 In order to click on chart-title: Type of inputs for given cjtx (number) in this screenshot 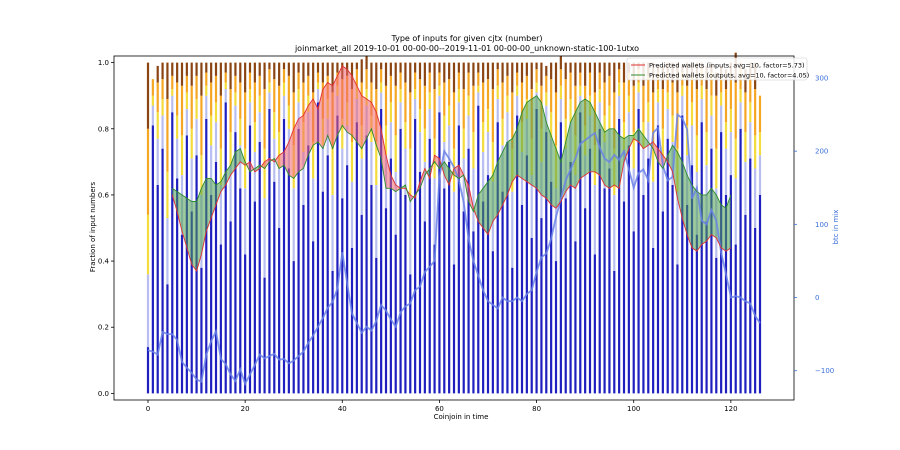, I will do `click(466, 38)`.